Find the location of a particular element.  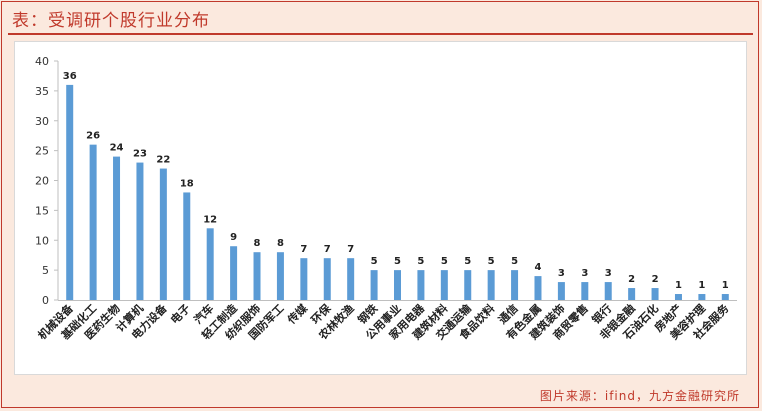

figure-title: 表：受调研个股行业分布 is located at coordinates (111, 21).